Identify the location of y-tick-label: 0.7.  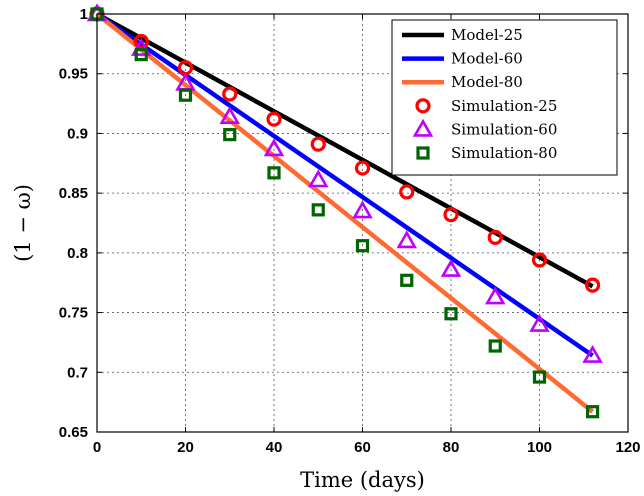
(77, 372).